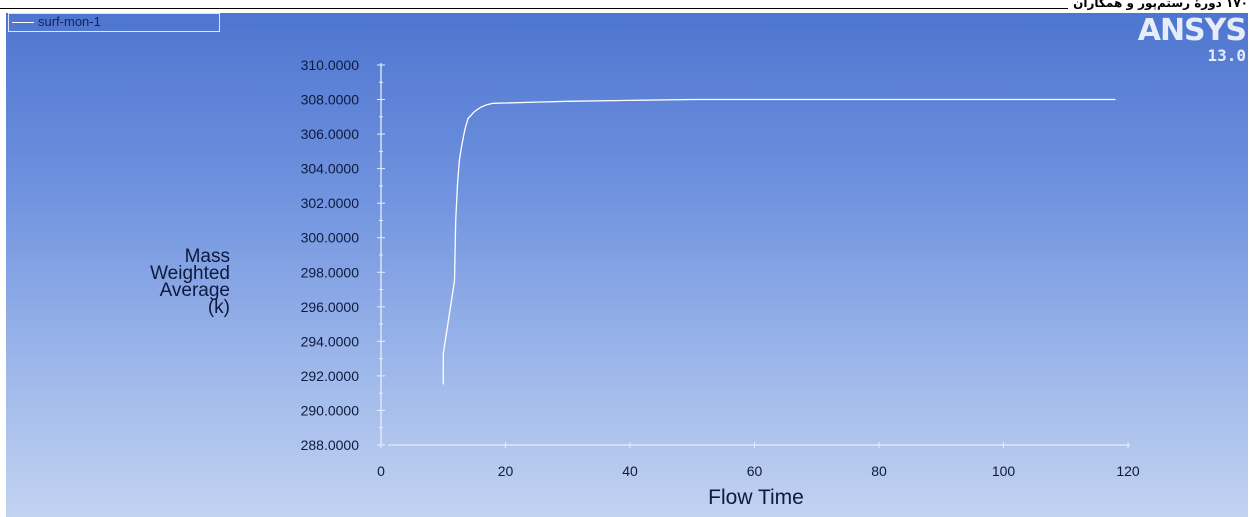 This screenshot has height=517, width=1252. What do you see at coordinates (114, 22) in the screenshot?
I see `legend: surf-mon-1` at bounding box center [114, 22].